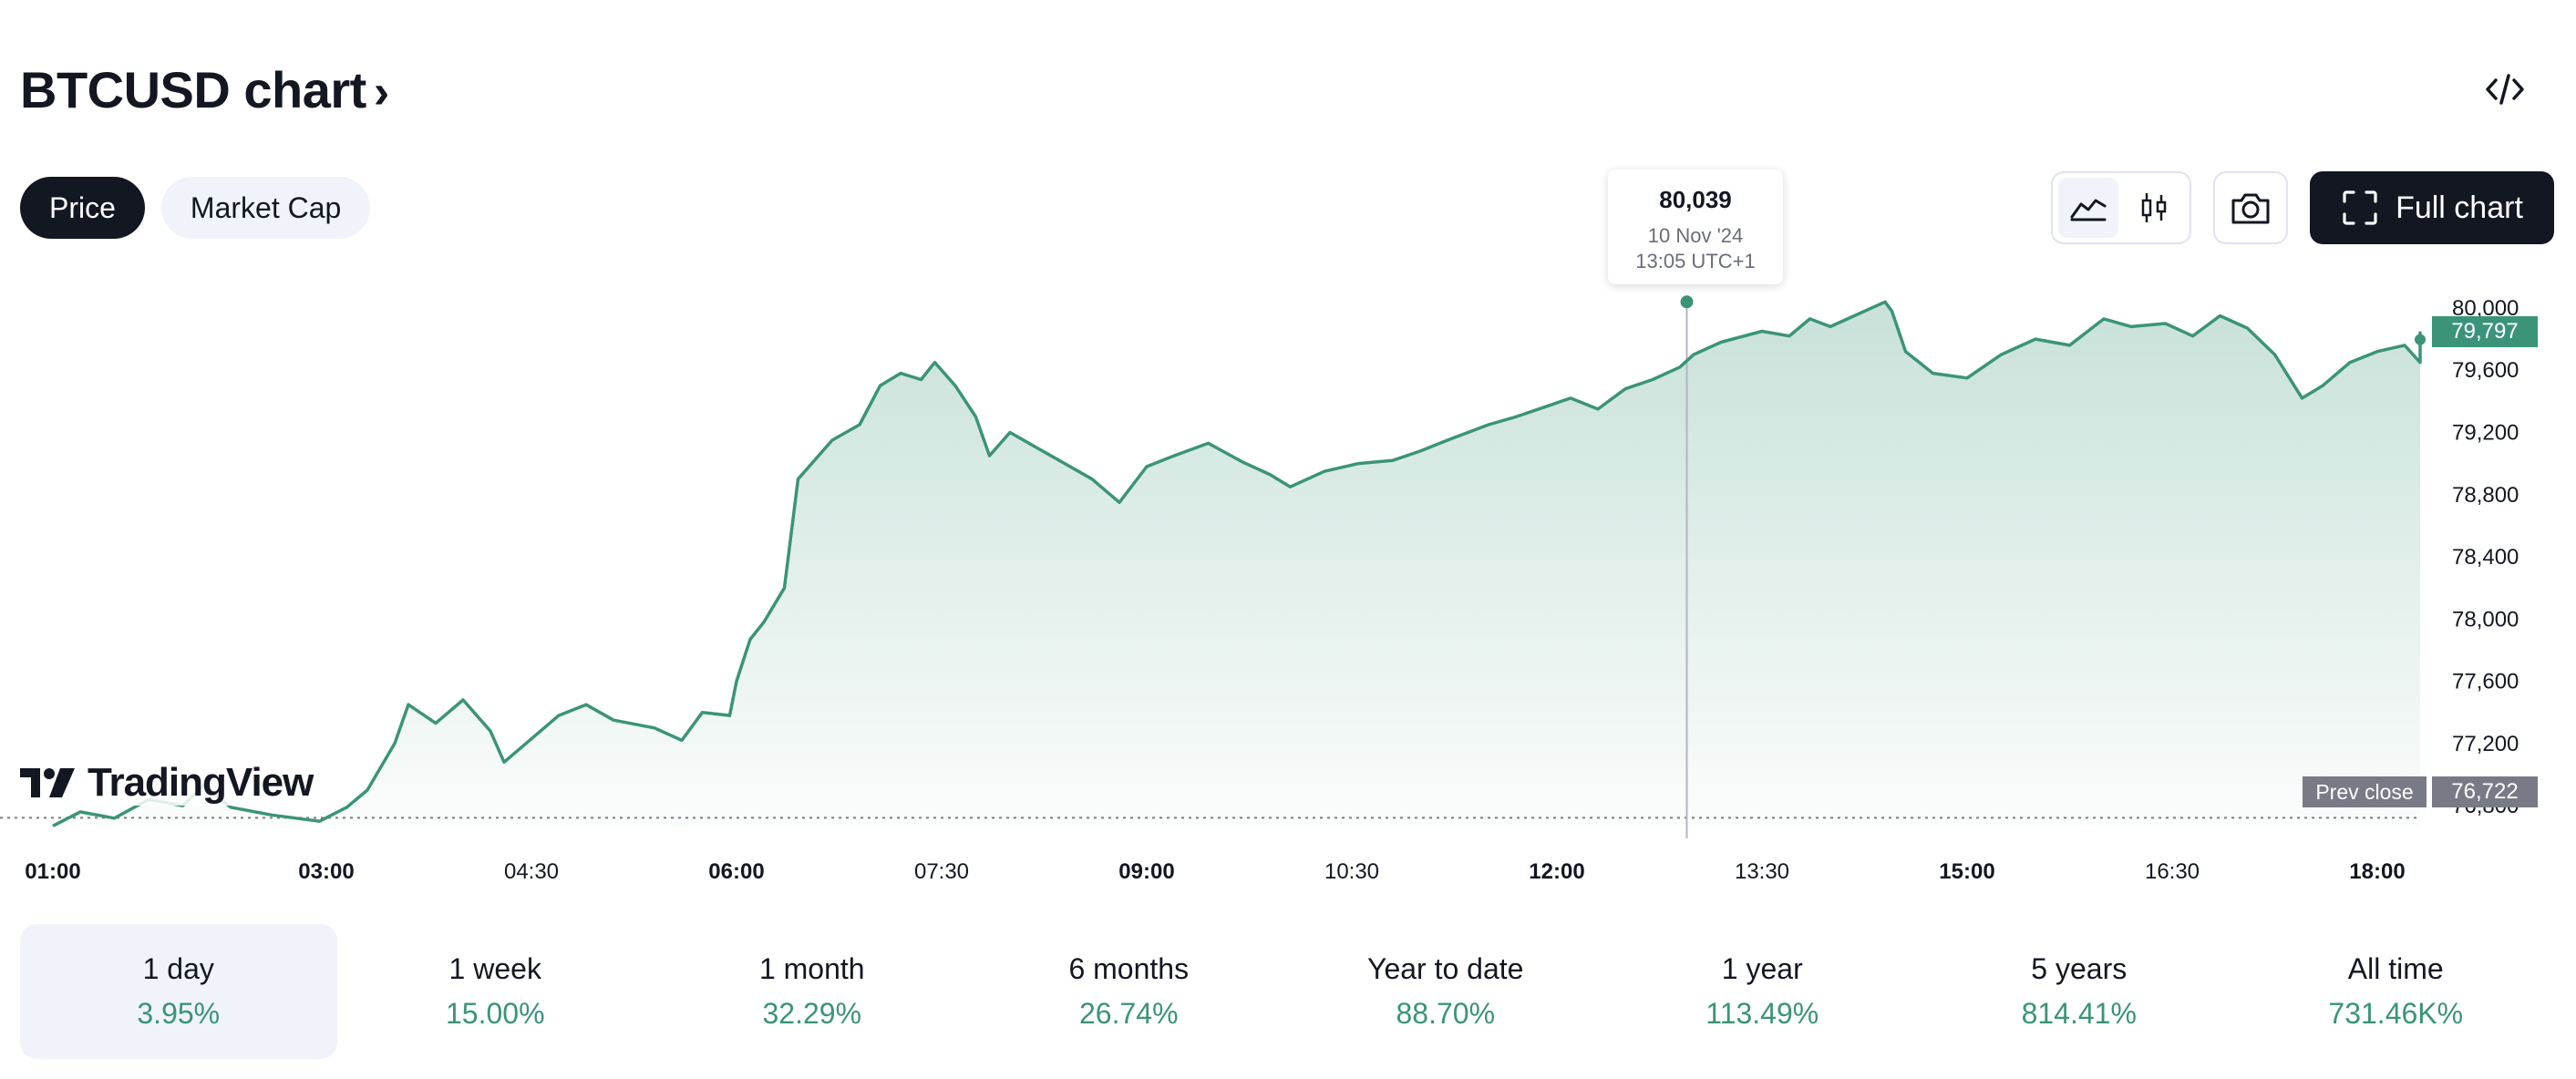 The height and width of the screenshot is (1079, 2576). I want to click on area-chart-button, so click(2088, 208).